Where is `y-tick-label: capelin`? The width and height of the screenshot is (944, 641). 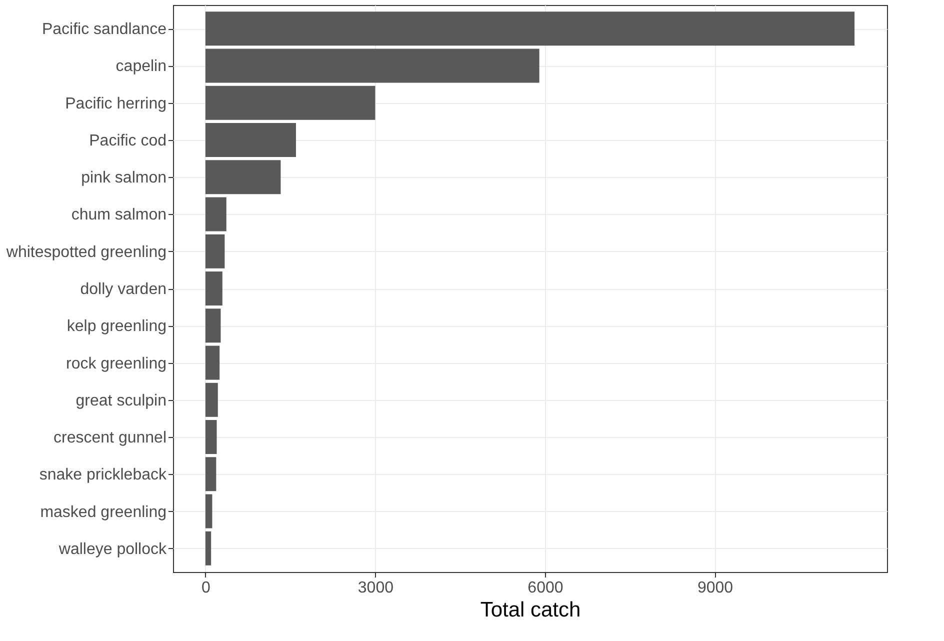
y-tick-label: capelin is located at coordinates (141, 67).